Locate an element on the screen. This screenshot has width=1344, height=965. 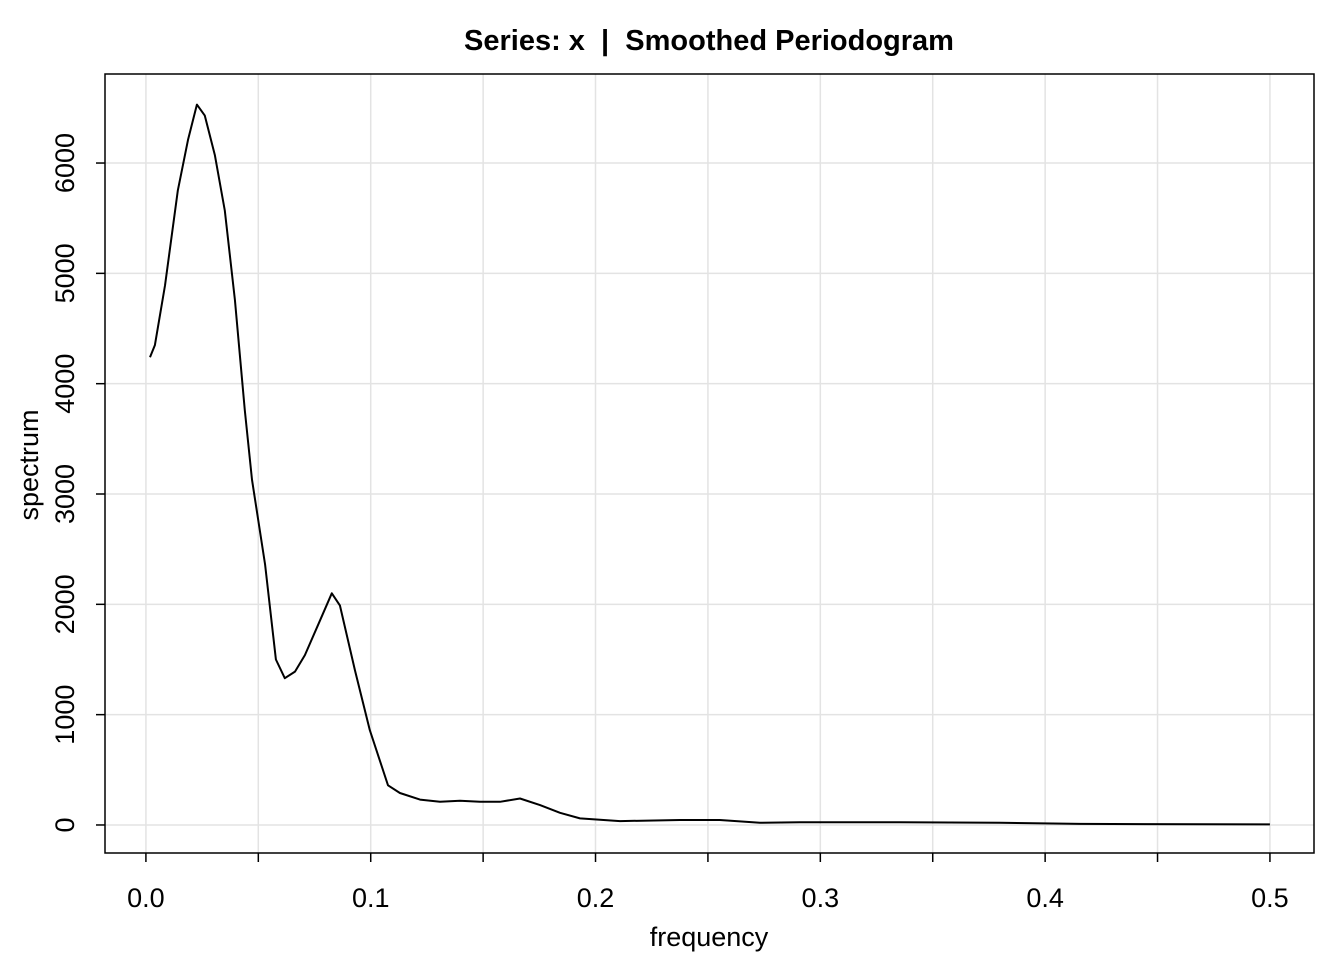
x-tick-label: 0.4 is located at coordinates (1045, 898).